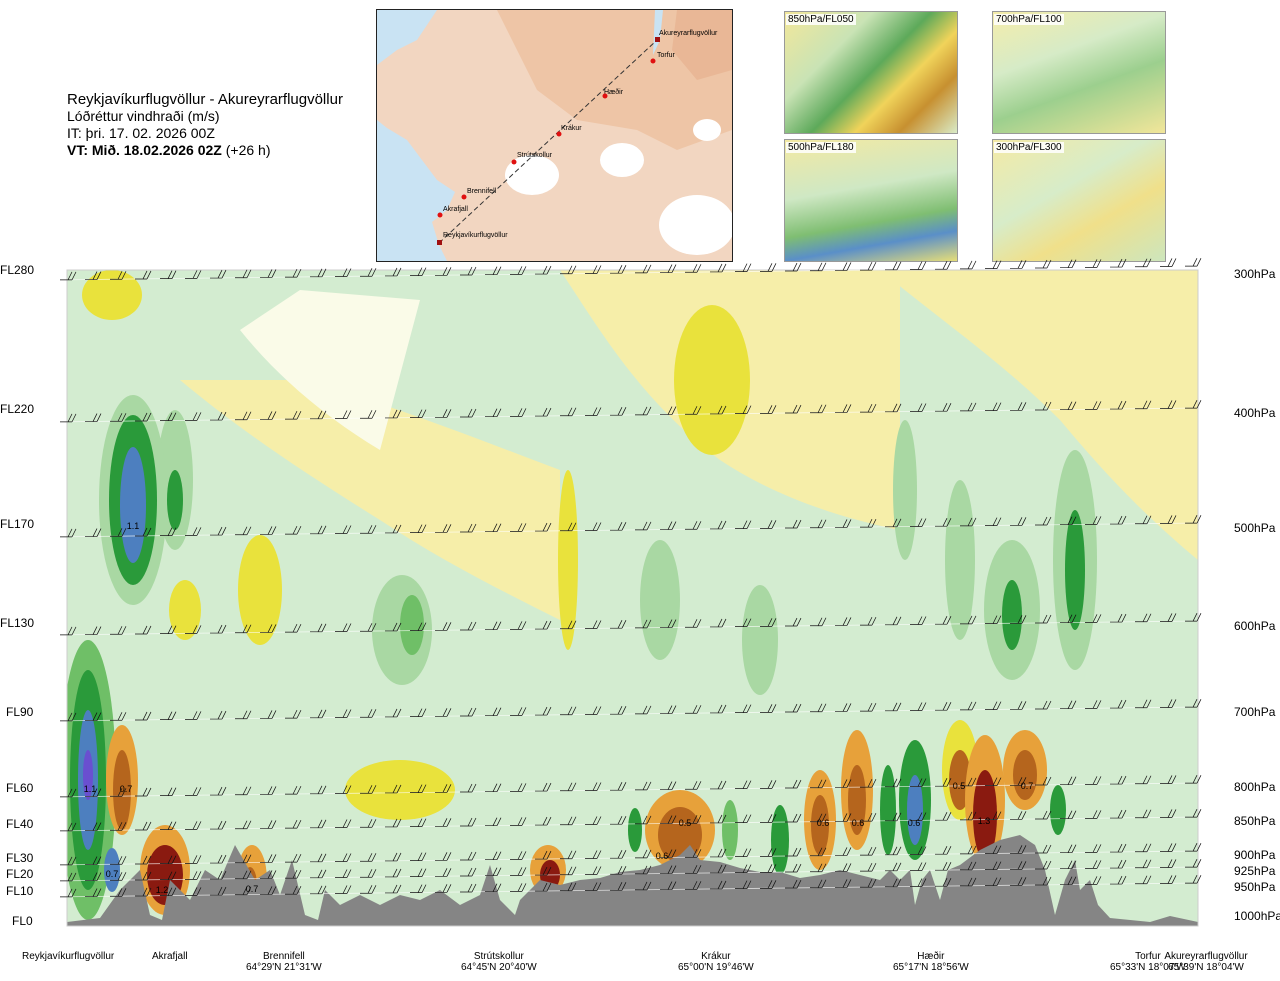  Describe the element at coordinates (571, 128) in the screenshot. I see `map-waypoint-krakur: Krákur` at that location.